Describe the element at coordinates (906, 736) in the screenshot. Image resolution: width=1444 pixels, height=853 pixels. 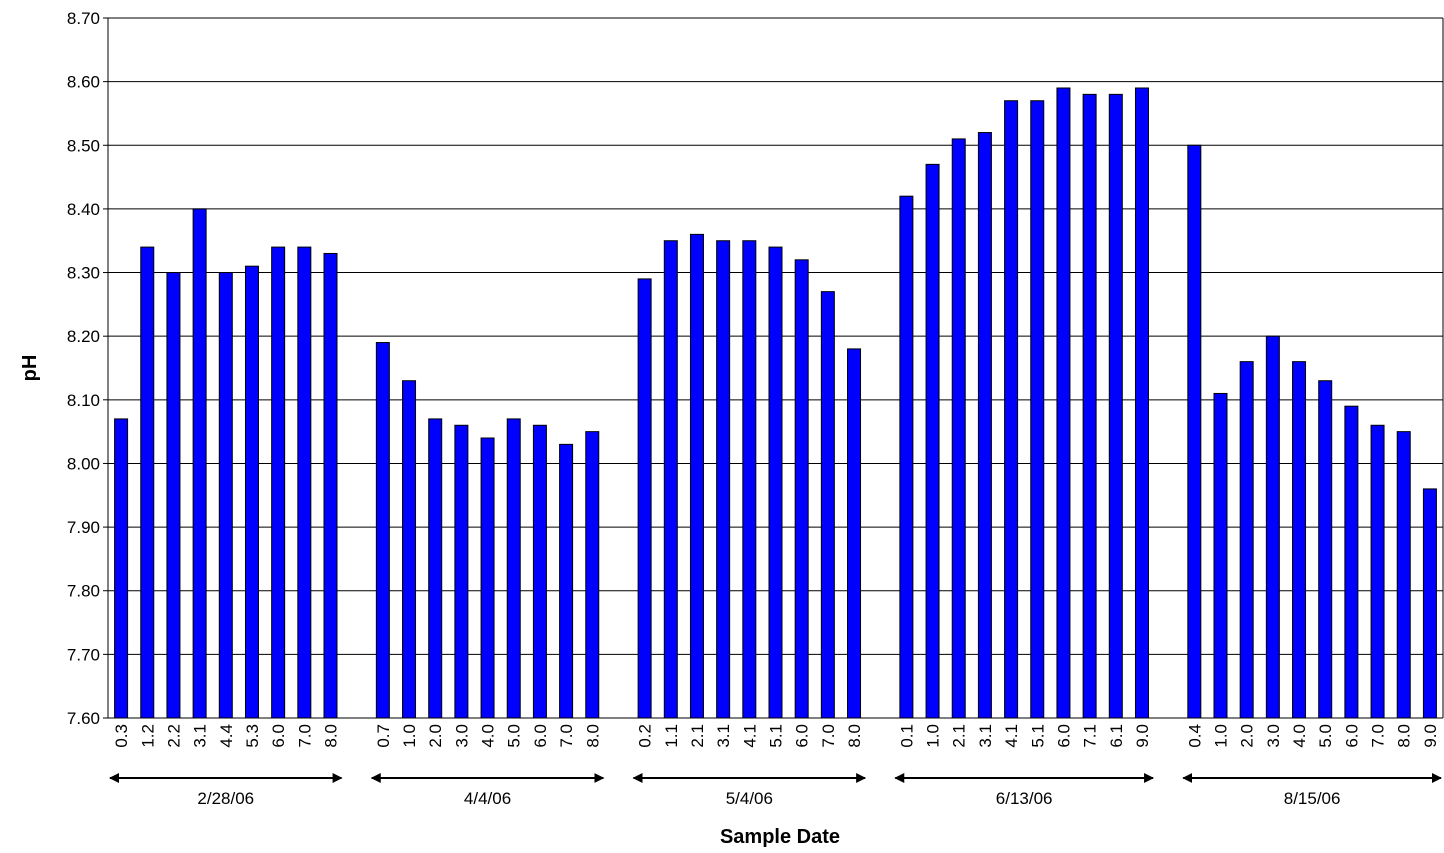
I see `x-tick-label: 0.1` at that location.